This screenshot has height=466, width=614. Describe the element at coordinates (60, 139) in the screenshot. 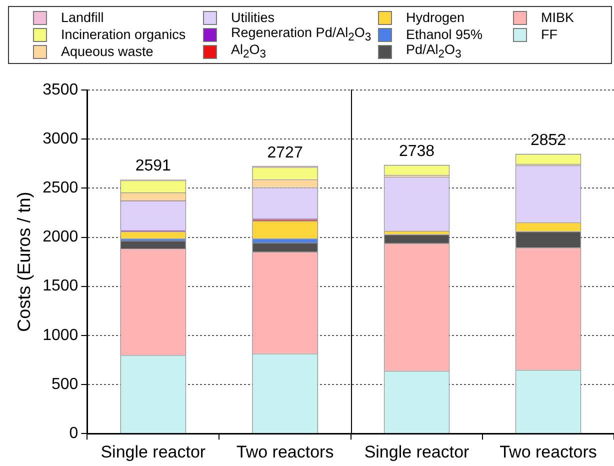

I see `y-tick-label: 3000` at that location.